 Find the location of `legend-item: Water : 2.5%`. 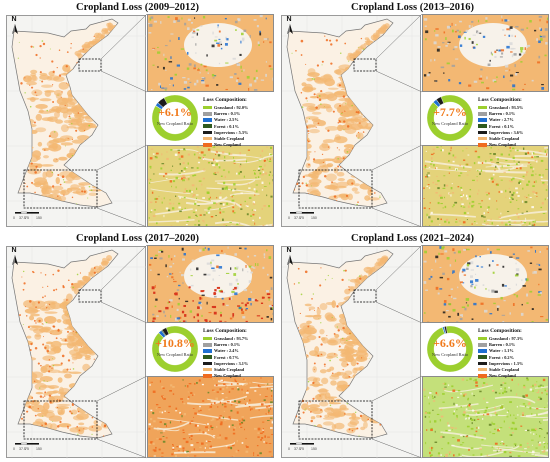

legend-item: Water : 2.5% is located at coordinates (238, 120).